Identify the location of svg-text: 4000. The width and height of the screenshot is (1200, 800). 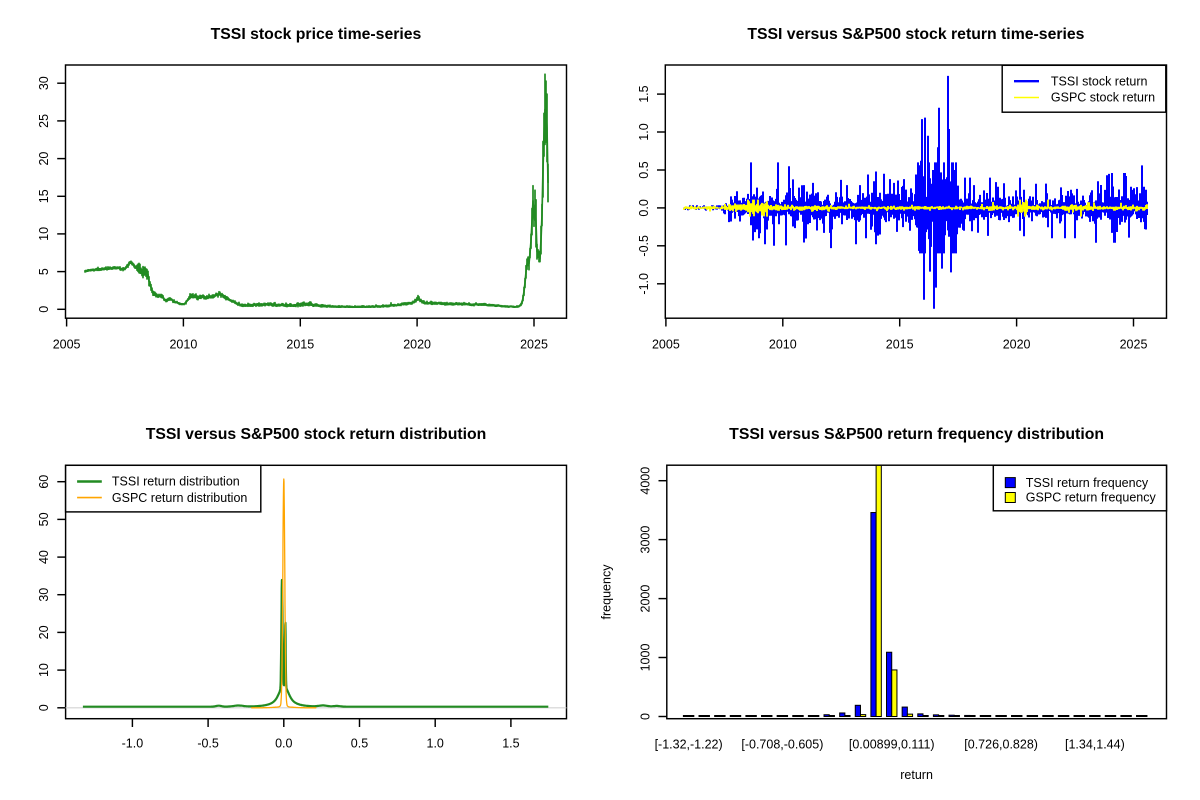
(645, 481).